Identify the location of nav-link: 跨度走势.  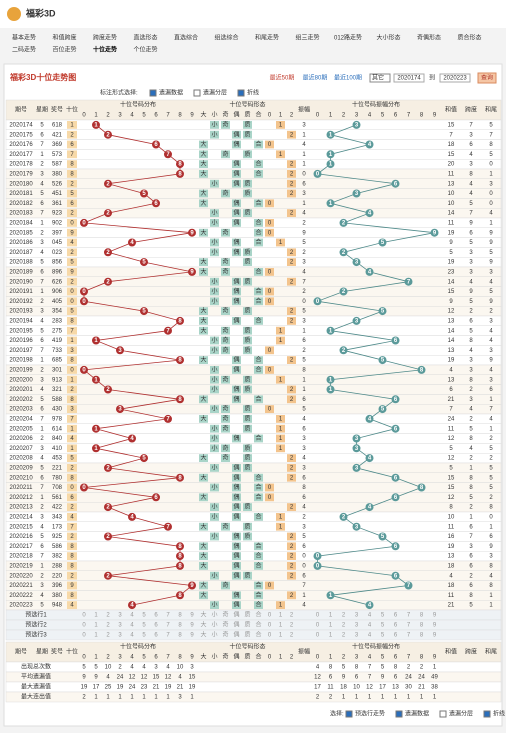
(105, 38).